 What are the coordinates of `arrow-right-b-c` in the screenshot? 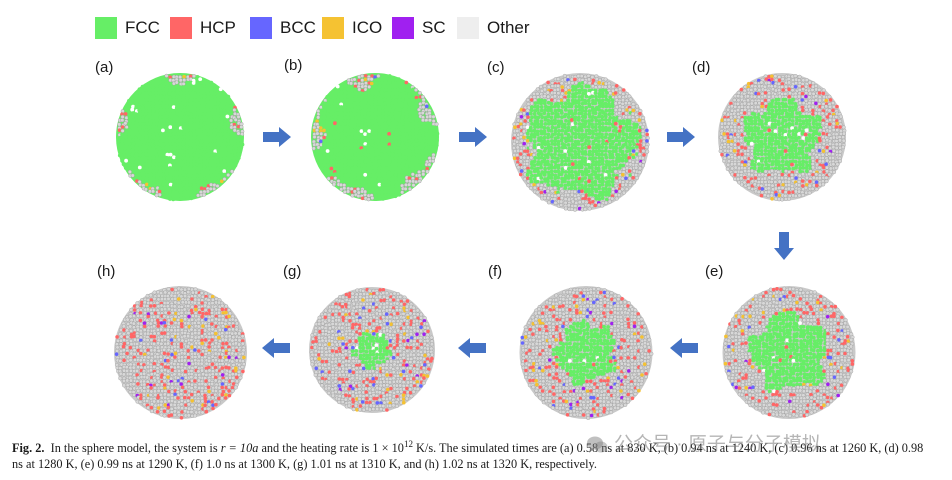 It's located at (473, 137).